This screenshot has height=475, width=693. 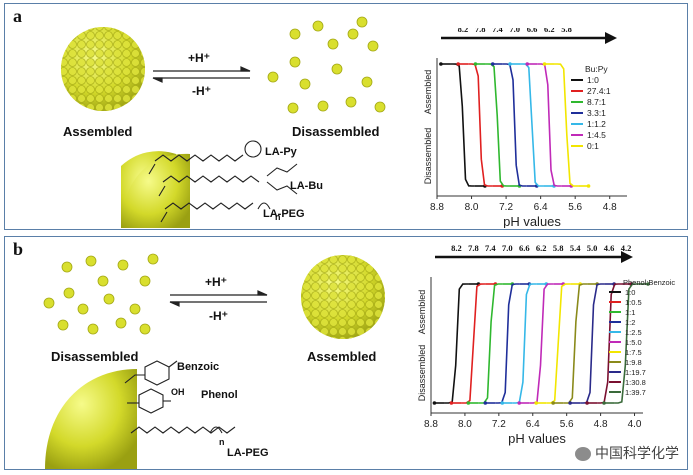 What do you see at coordinates (627, 257) in the screenshot?
I see `ph-arrow-head` at bounding box center [627, 257].